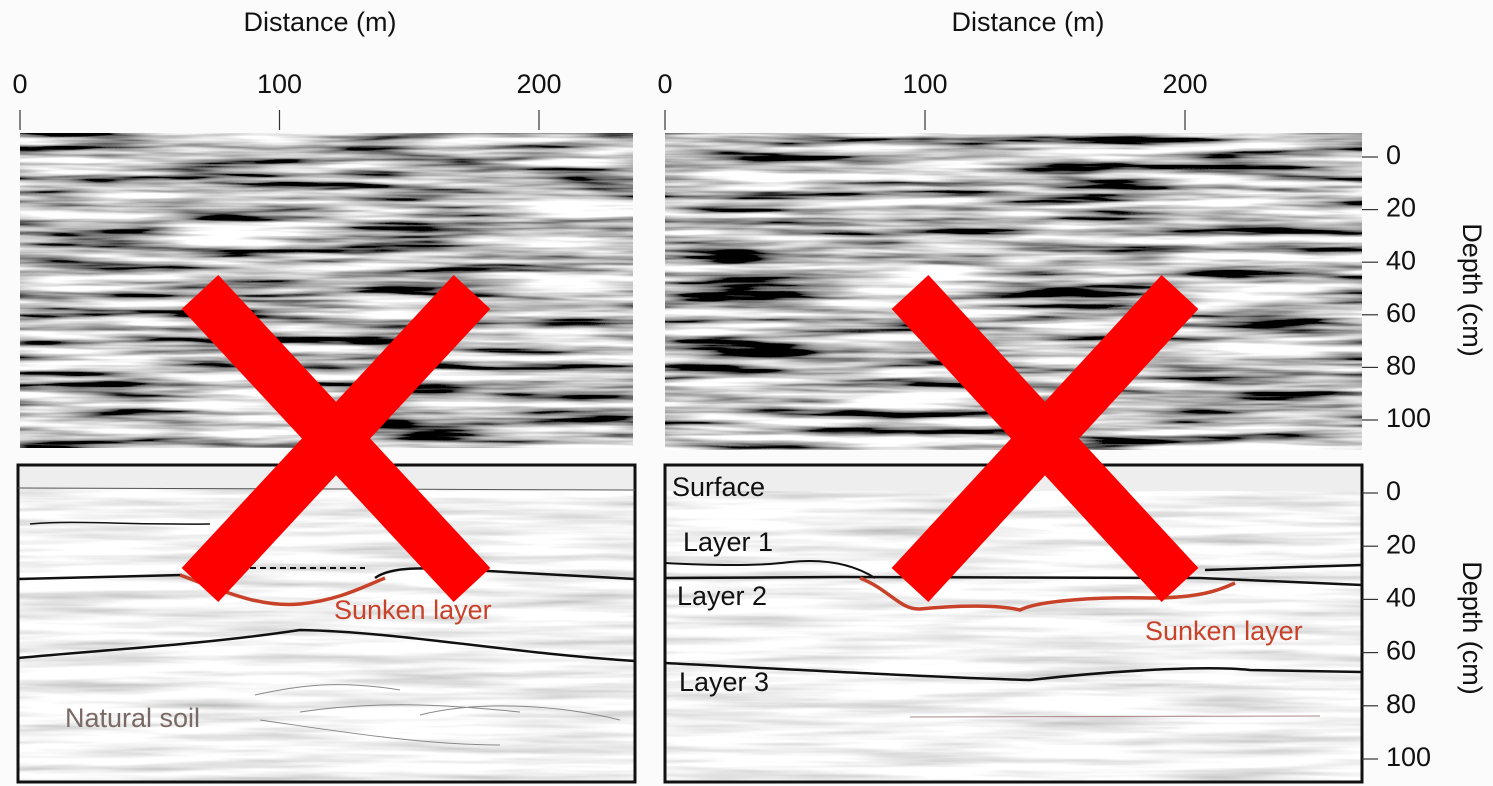  What do you see at coordinates (1013, 638) in the screenshot?
I see `interpretation-right` at bounding box center [1013, 638].